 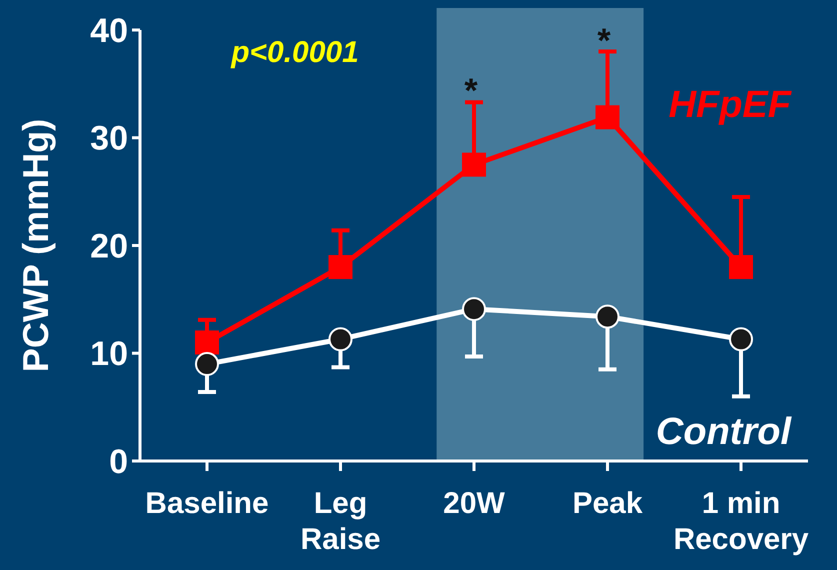 I want to click on annotation: p<0.0001, so click(x=294, y=52).